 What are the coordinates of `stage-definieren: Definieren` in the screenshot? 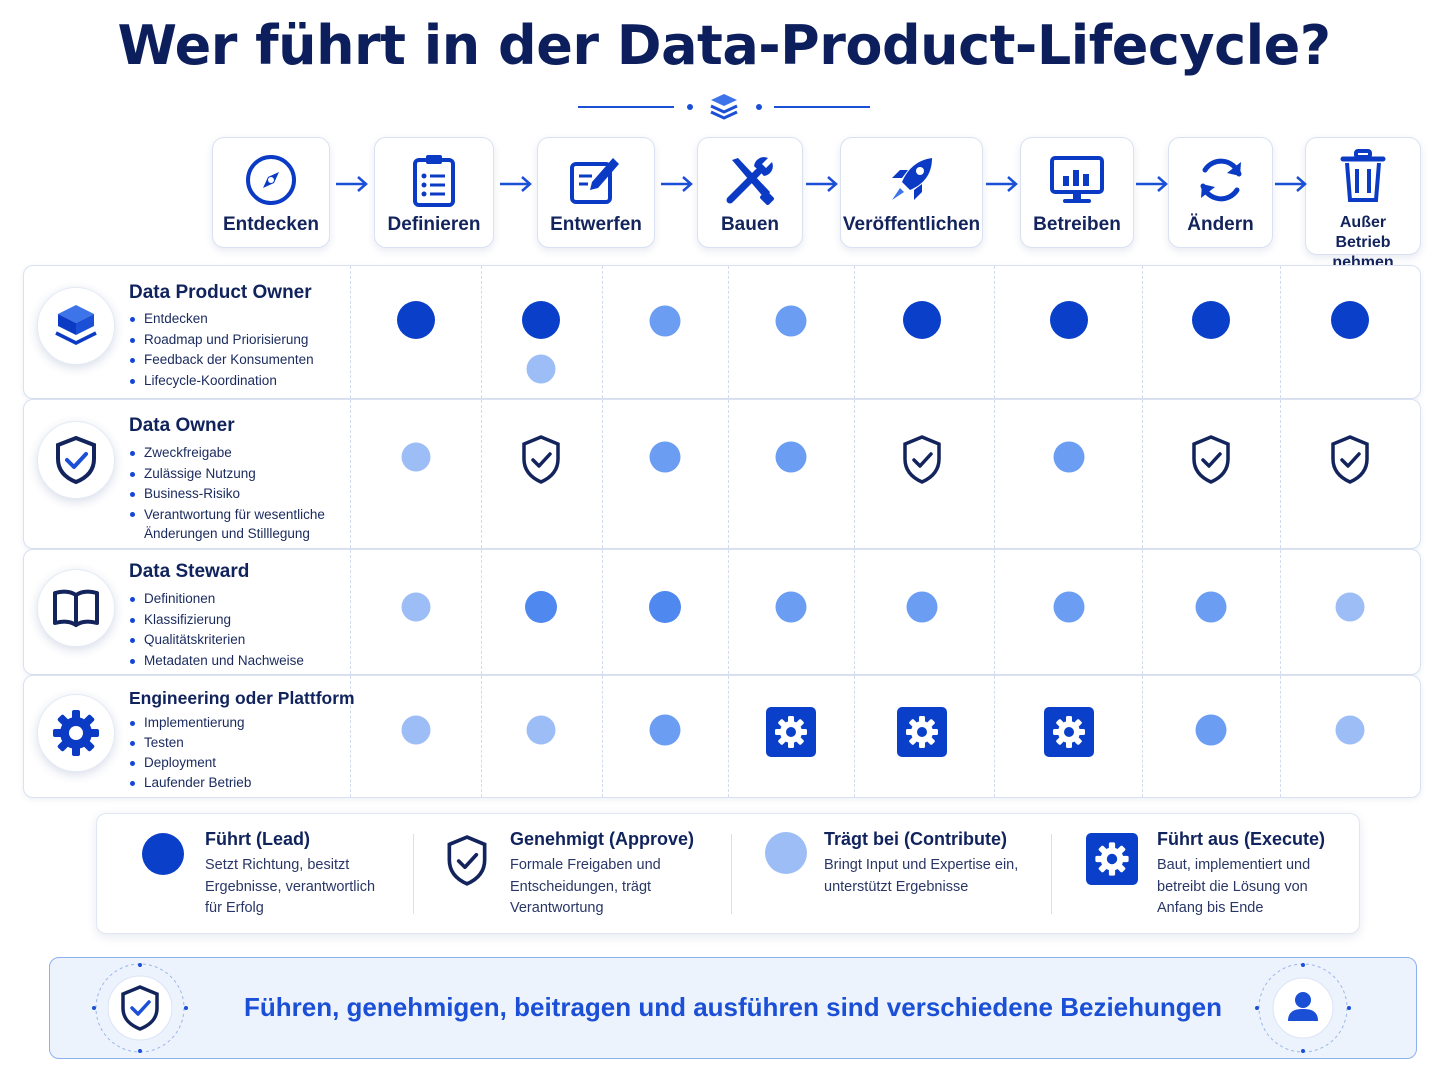 It's located at (434, 192).